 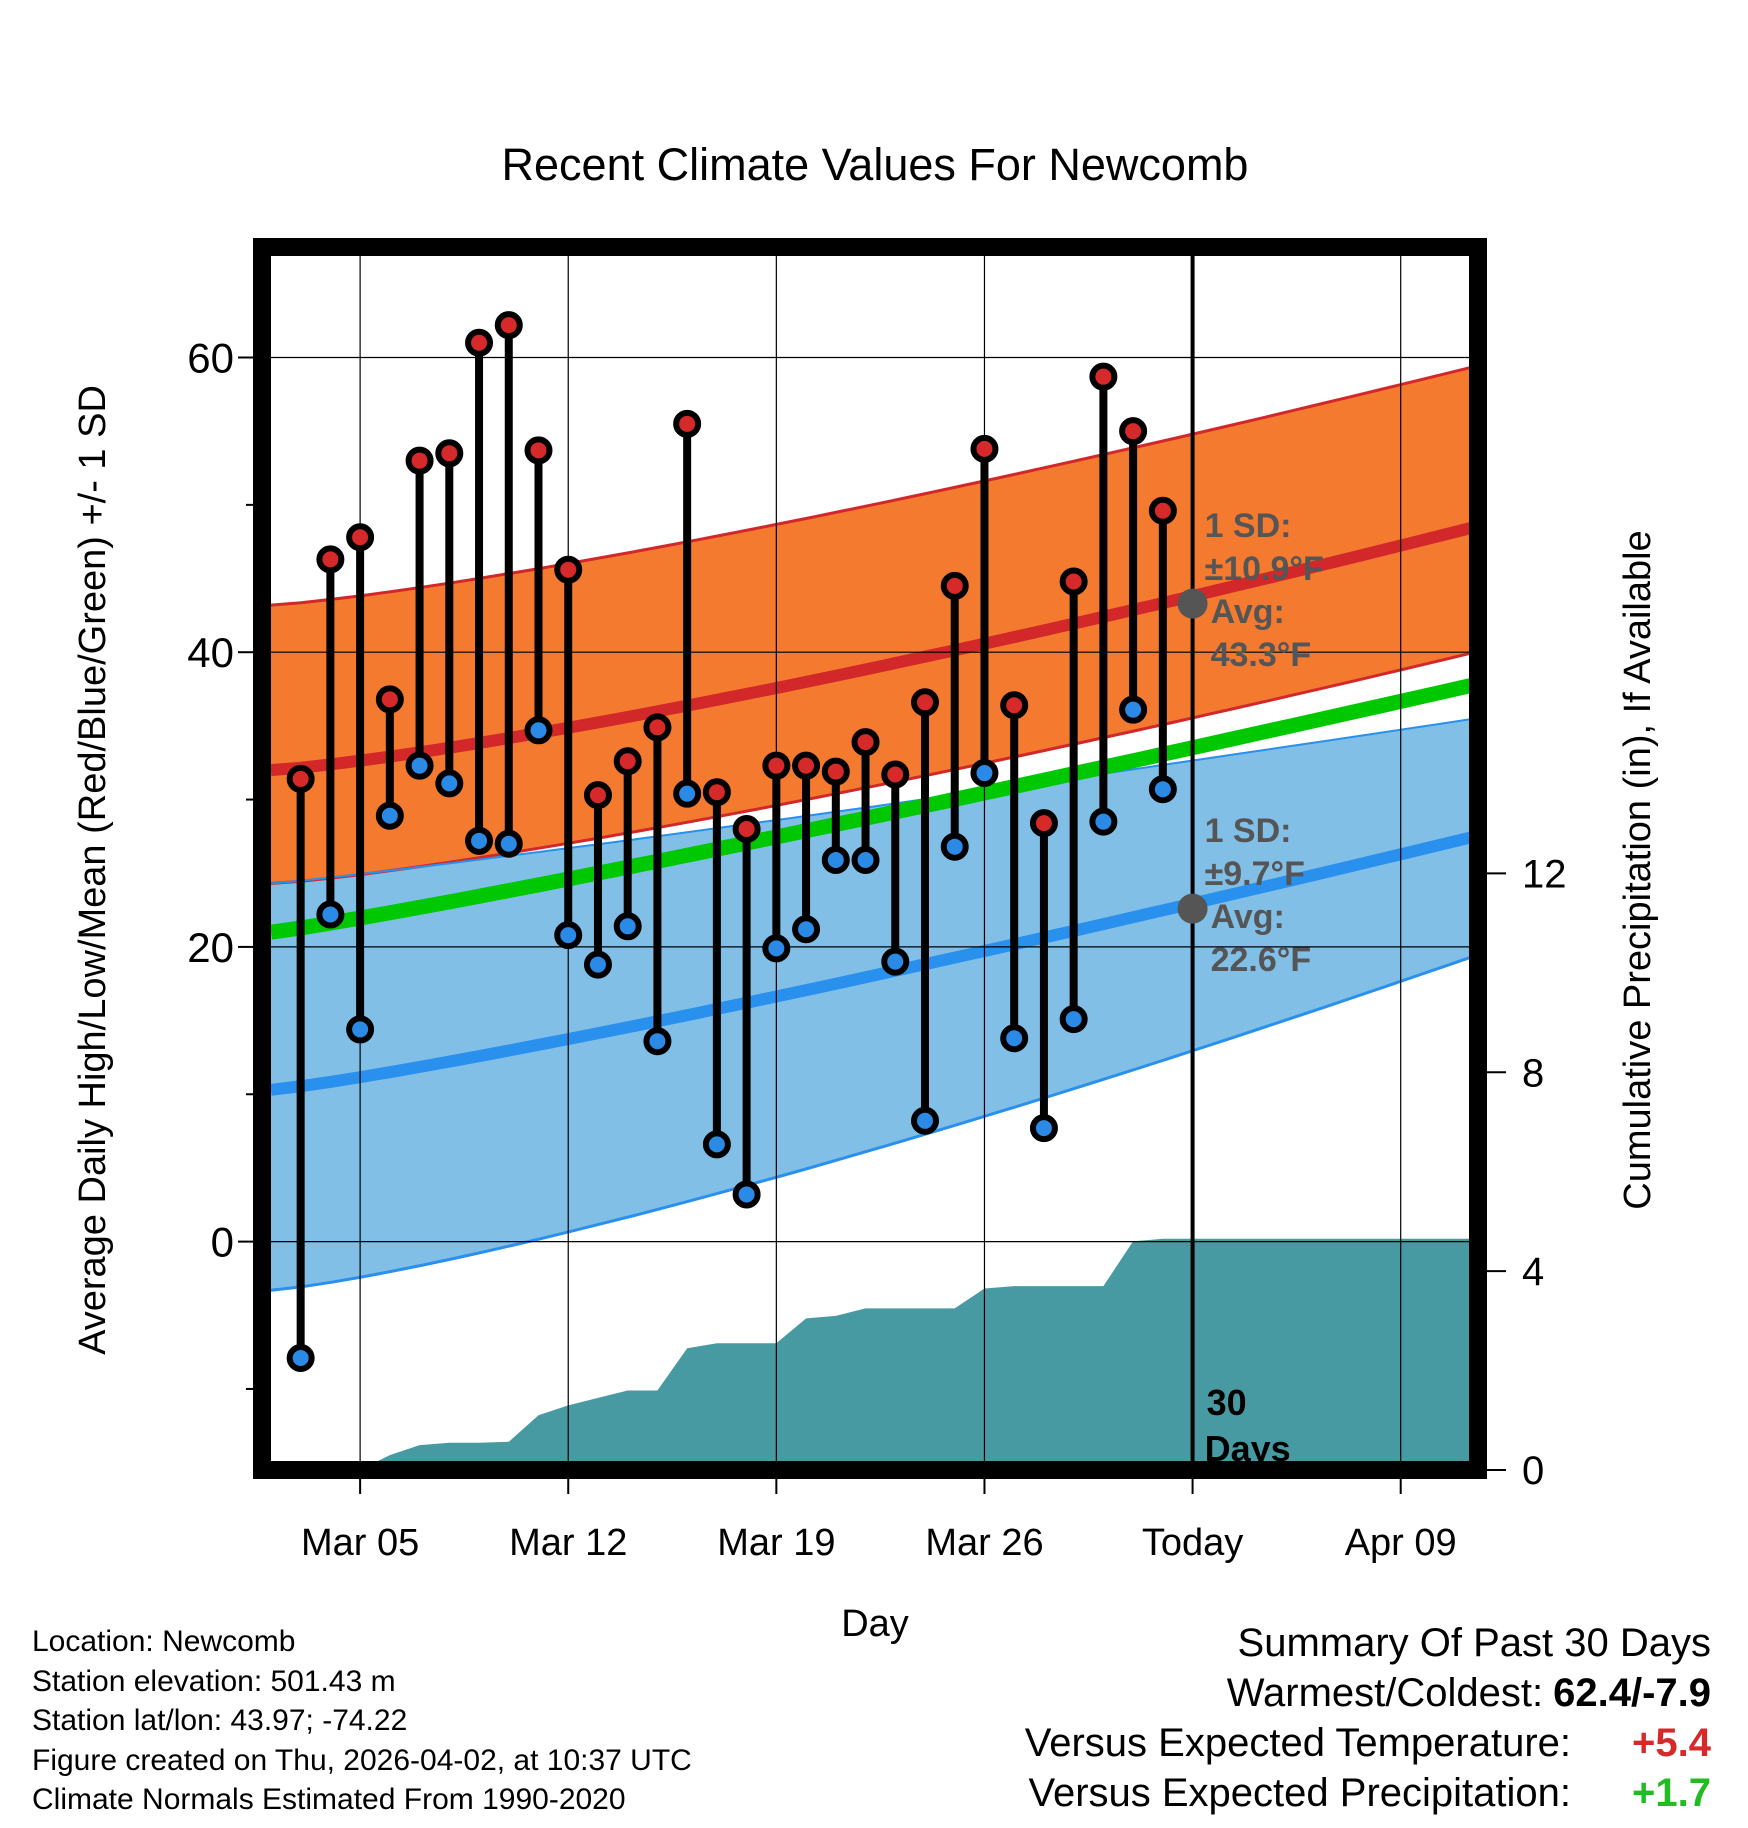 I want to click on days-label-line: 30, so click(x=1227, y=1402).